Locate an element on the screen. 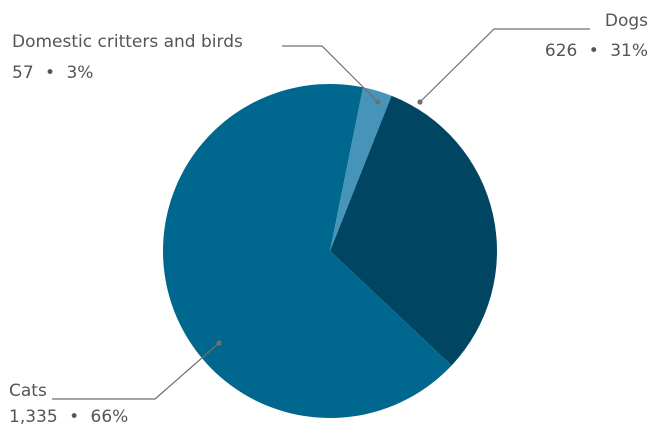  leader-dot-dogs is located at coordinates (420, 102).